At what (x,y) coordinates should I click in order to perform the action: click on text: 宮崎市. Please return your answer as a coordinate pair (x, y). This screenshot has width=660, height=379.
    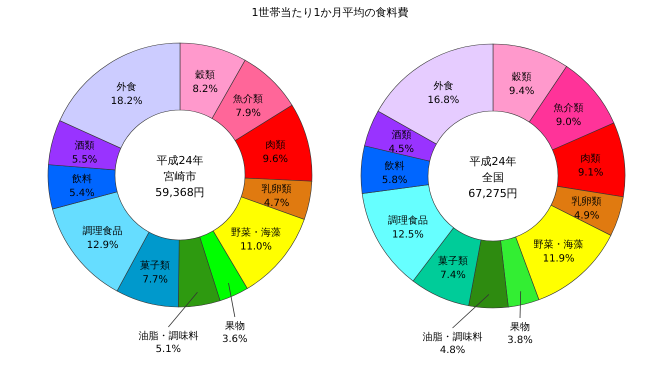
    Looking at the image, I should click on (180, 176).